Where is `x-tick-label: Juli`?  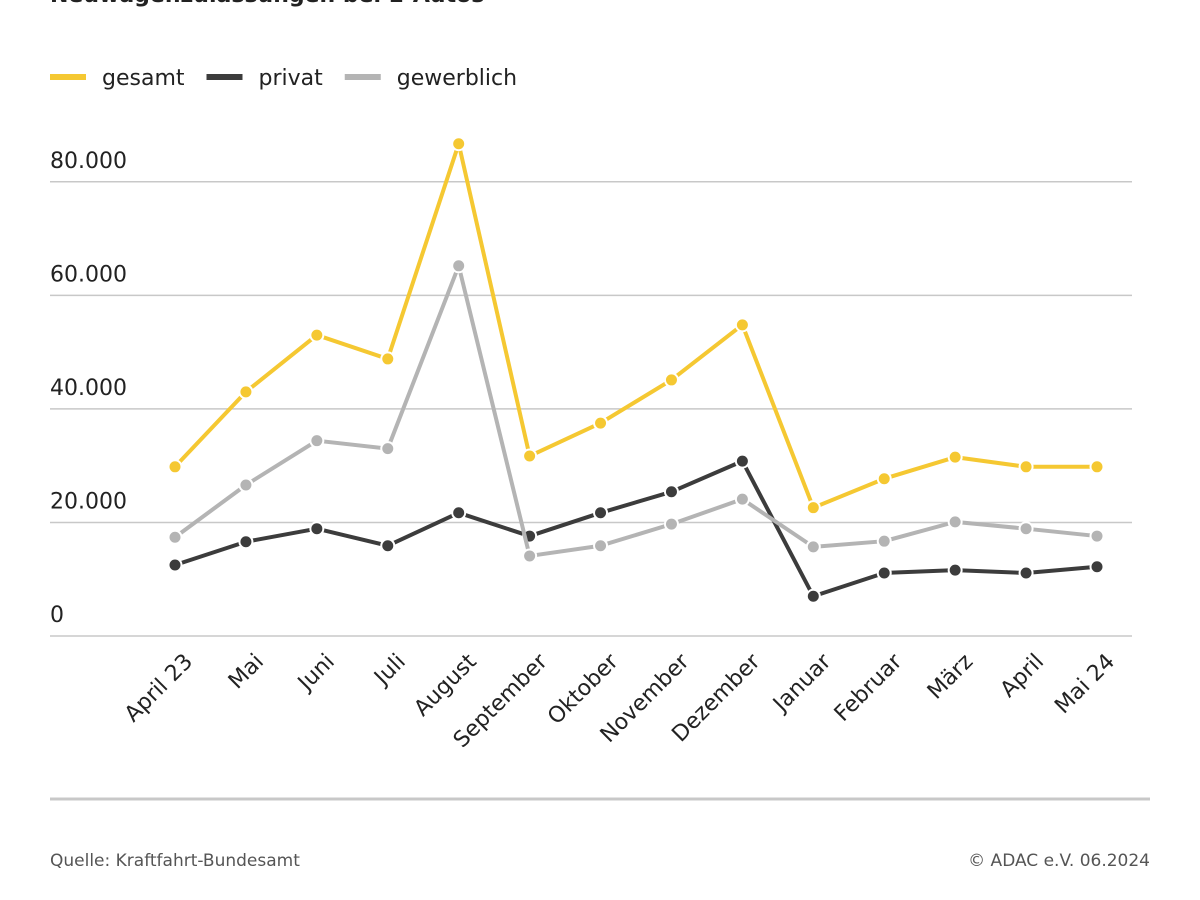 x-tick-label: Juli is located at coordinates (390, 670).